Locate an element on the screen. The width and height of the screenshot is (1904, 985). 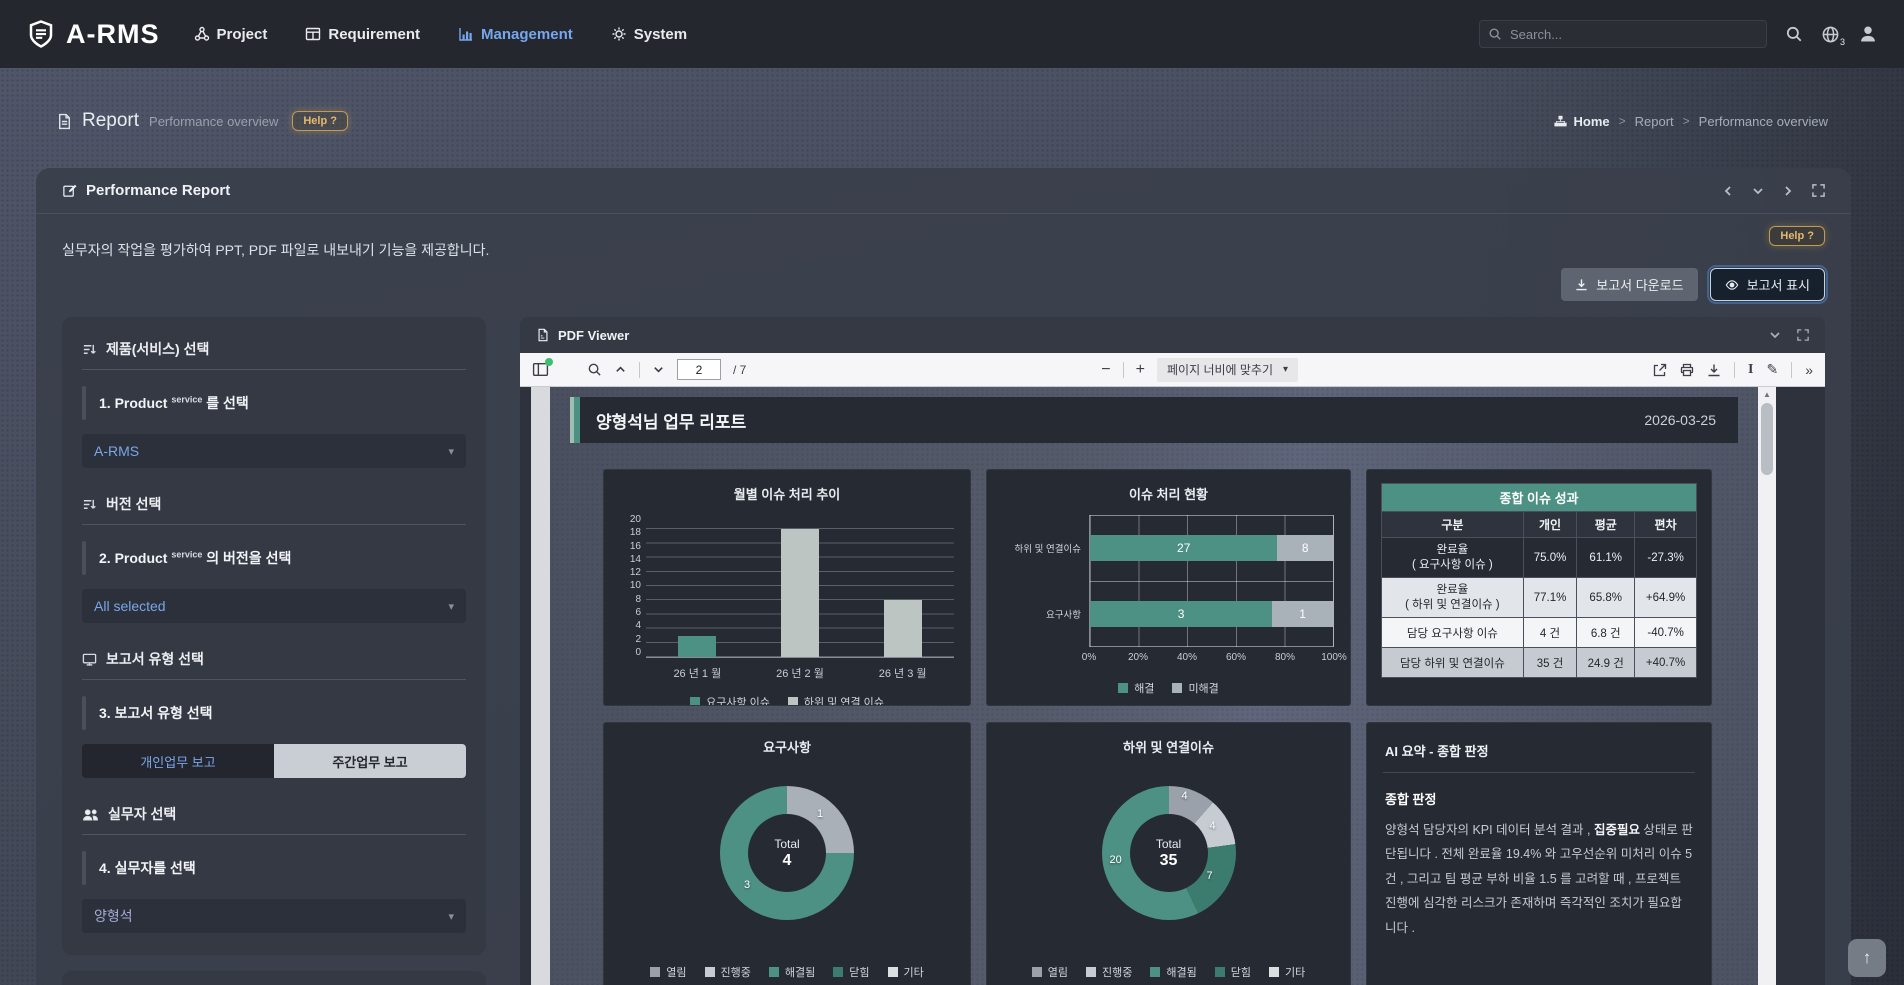
page-title: Report is located at coordinates (111, 120).